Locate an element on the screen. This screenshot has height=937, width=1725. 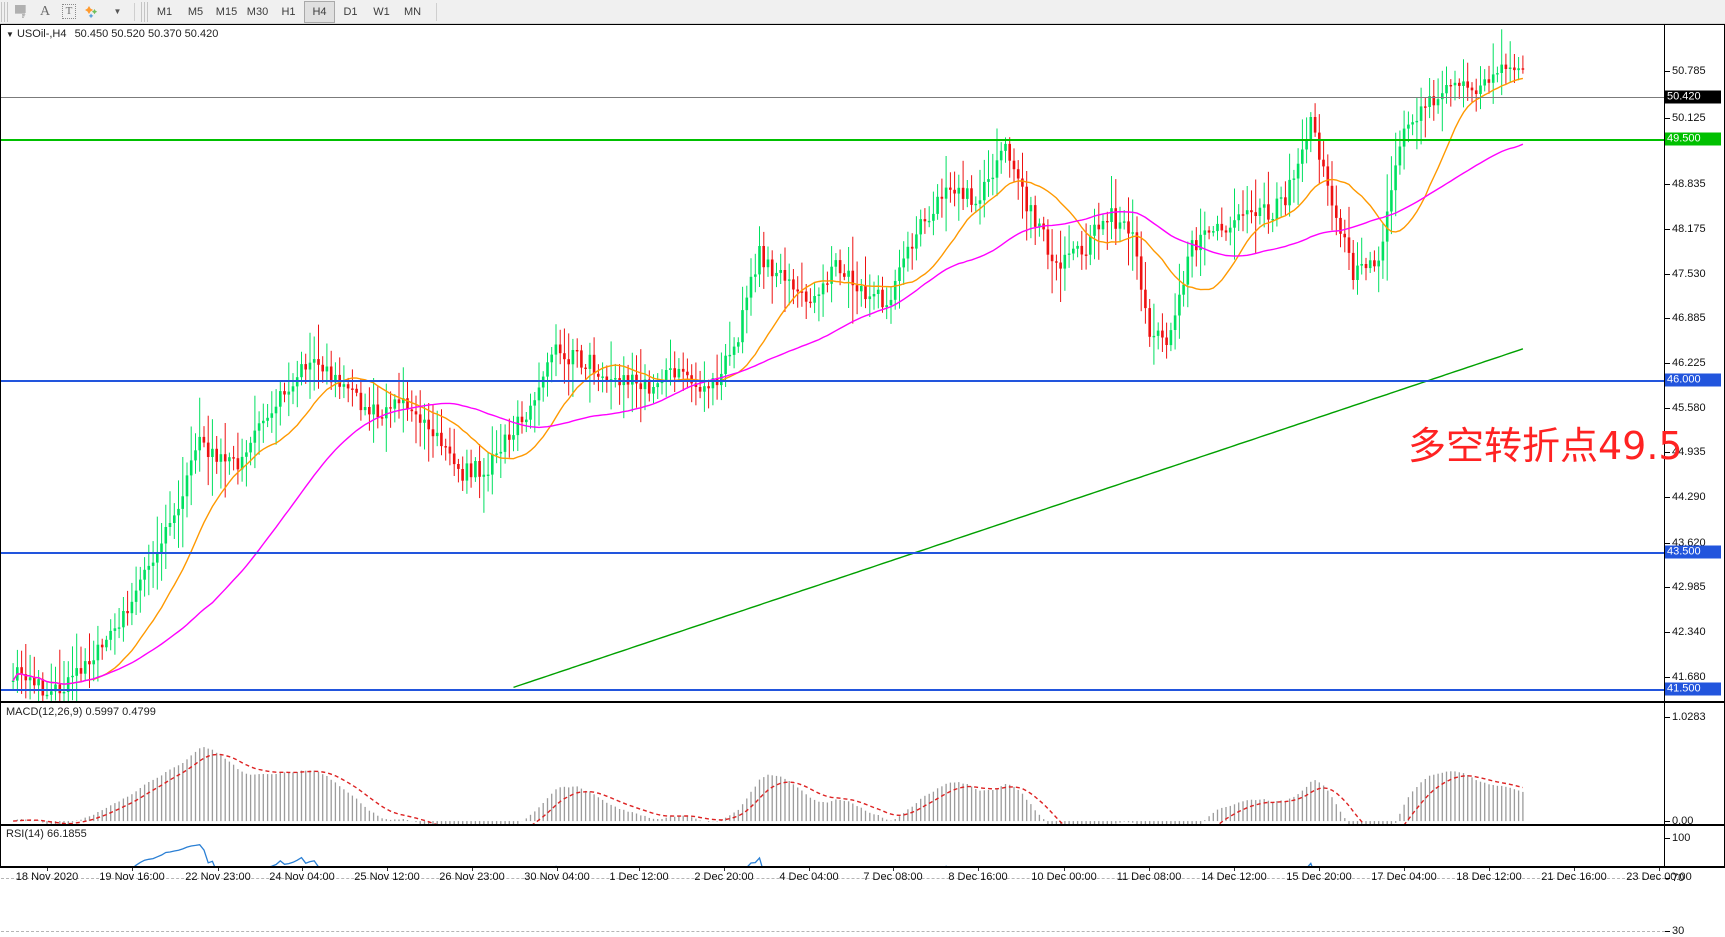
rsi-axis: 100 70 30 is located at coordinates (1694, 881).